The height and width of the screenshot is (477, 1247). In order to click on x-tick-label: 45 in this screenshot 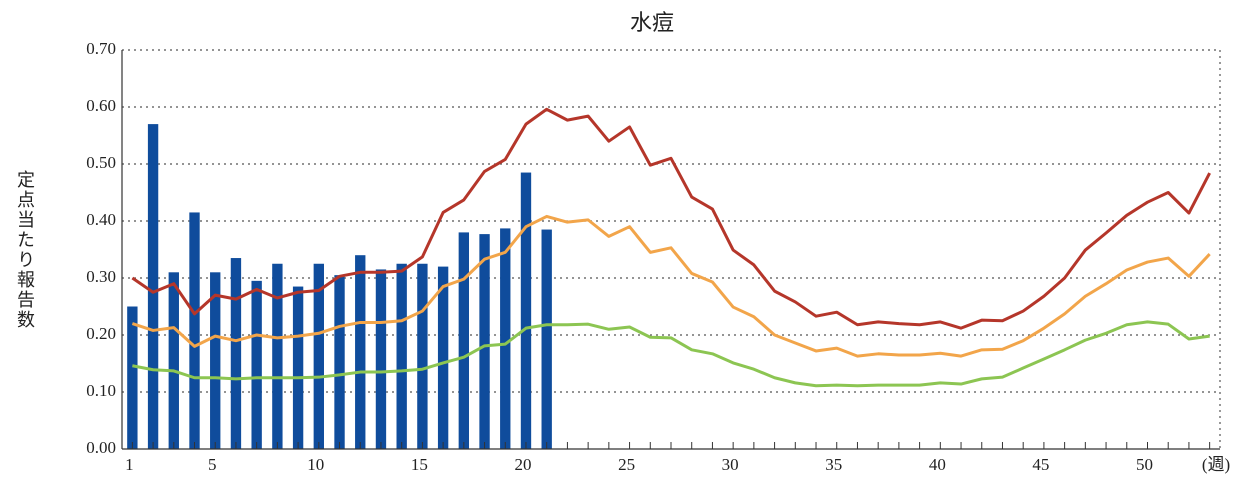, I will do `click(1040, 464)`.